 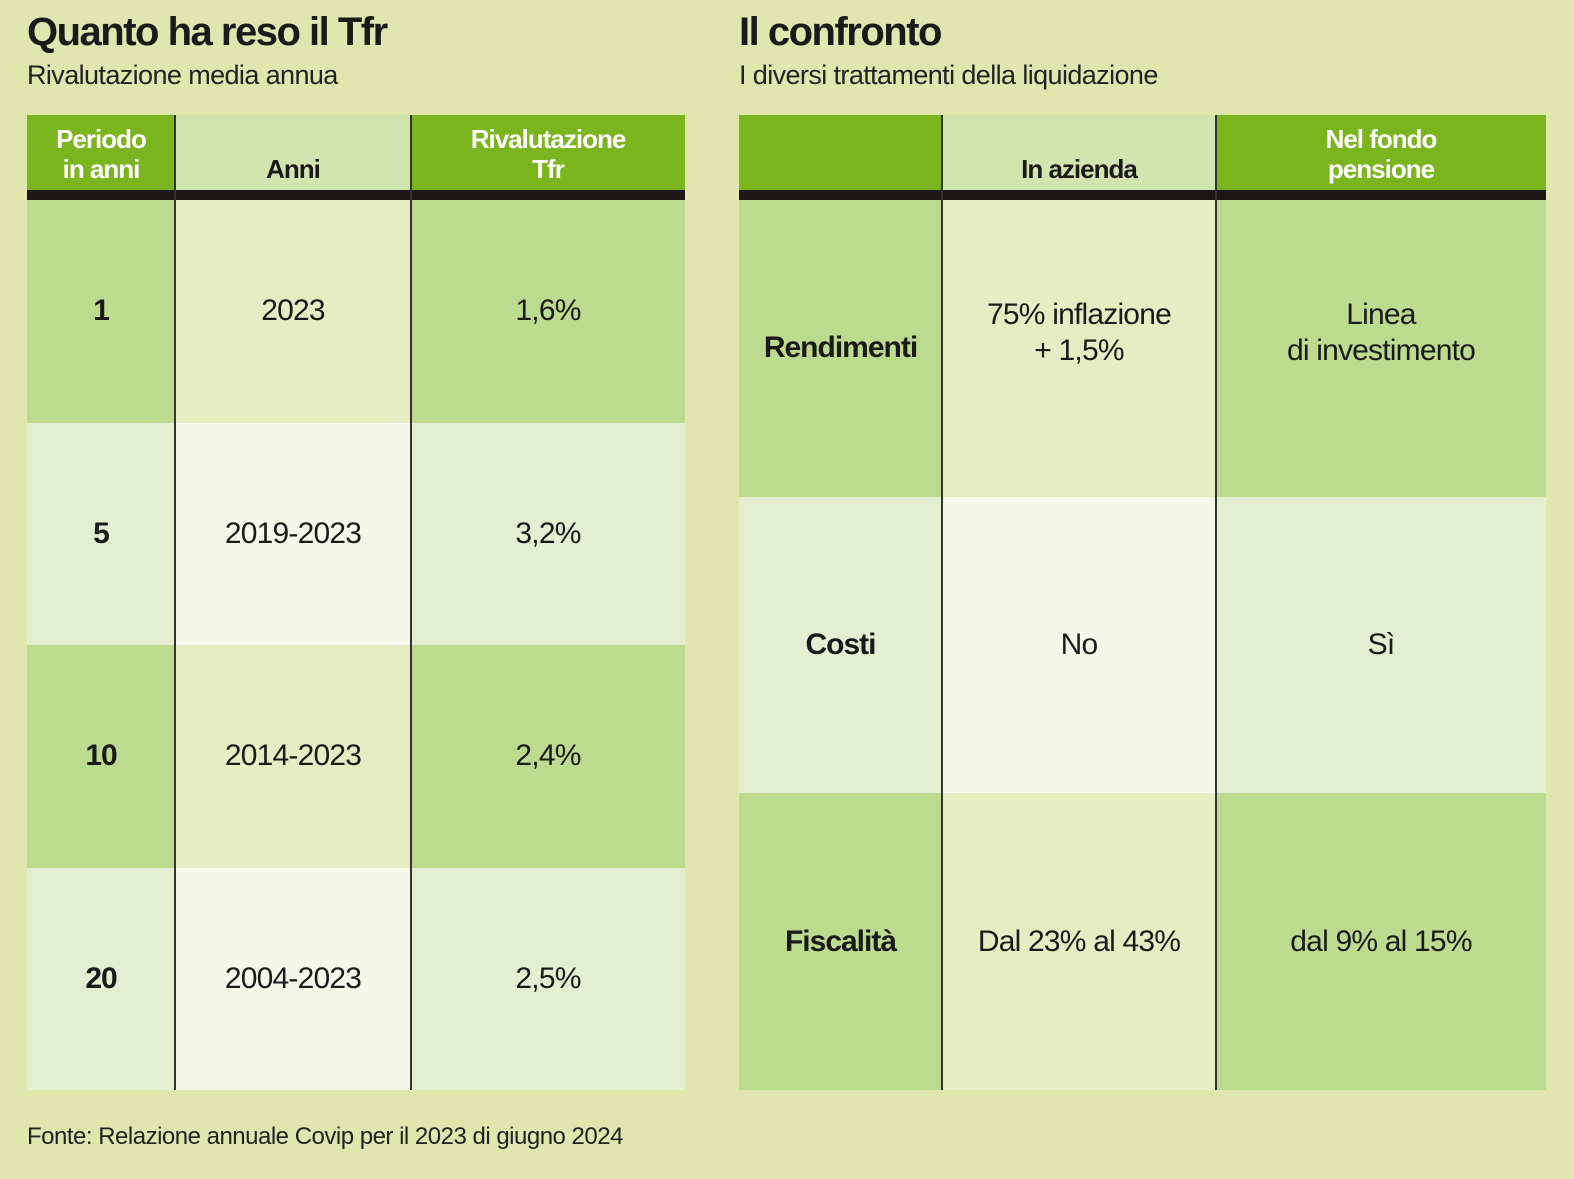 I want to click on column-header, so click(x=840, y=152).